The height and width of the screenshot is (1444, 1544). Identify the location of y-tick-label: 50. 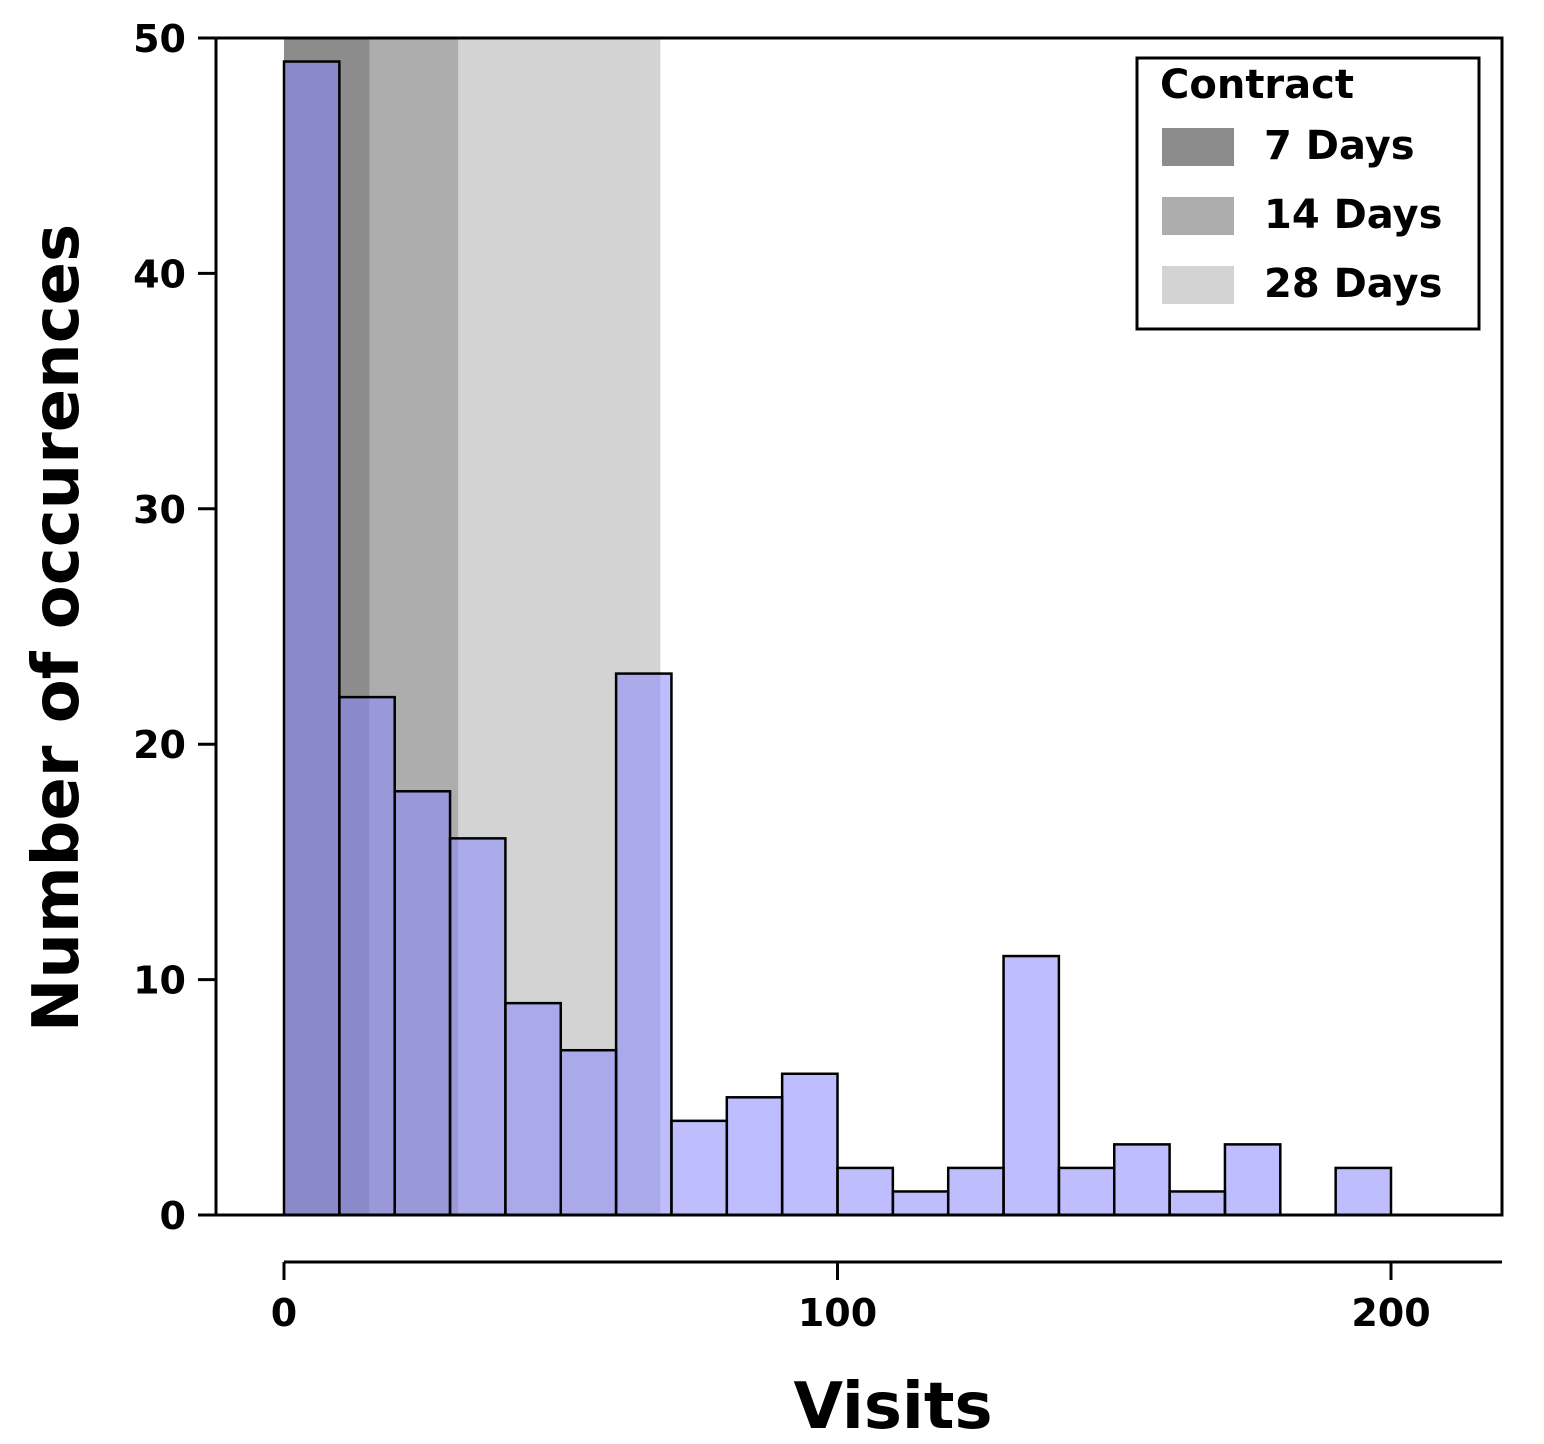
(159, 39).